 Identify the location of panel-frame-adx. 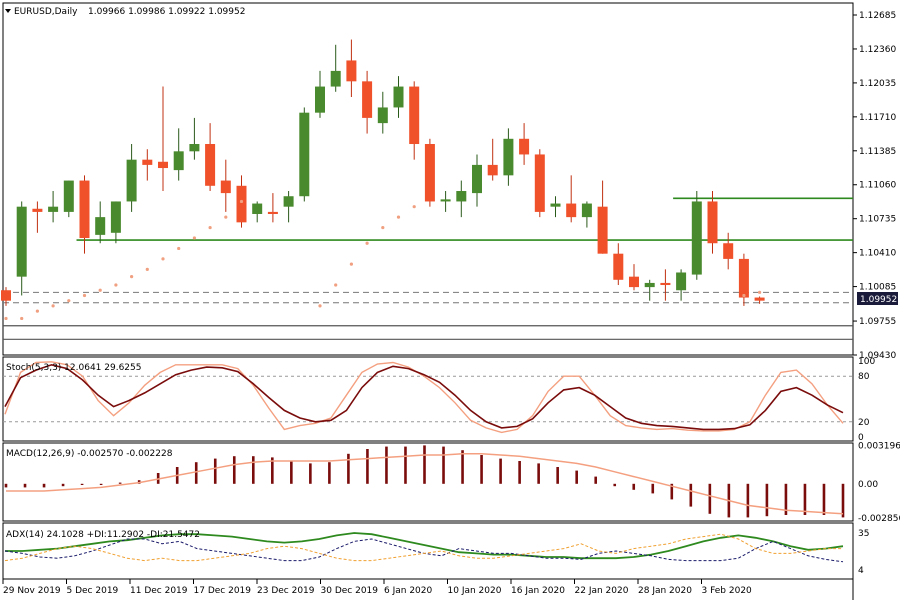
(428, 551).